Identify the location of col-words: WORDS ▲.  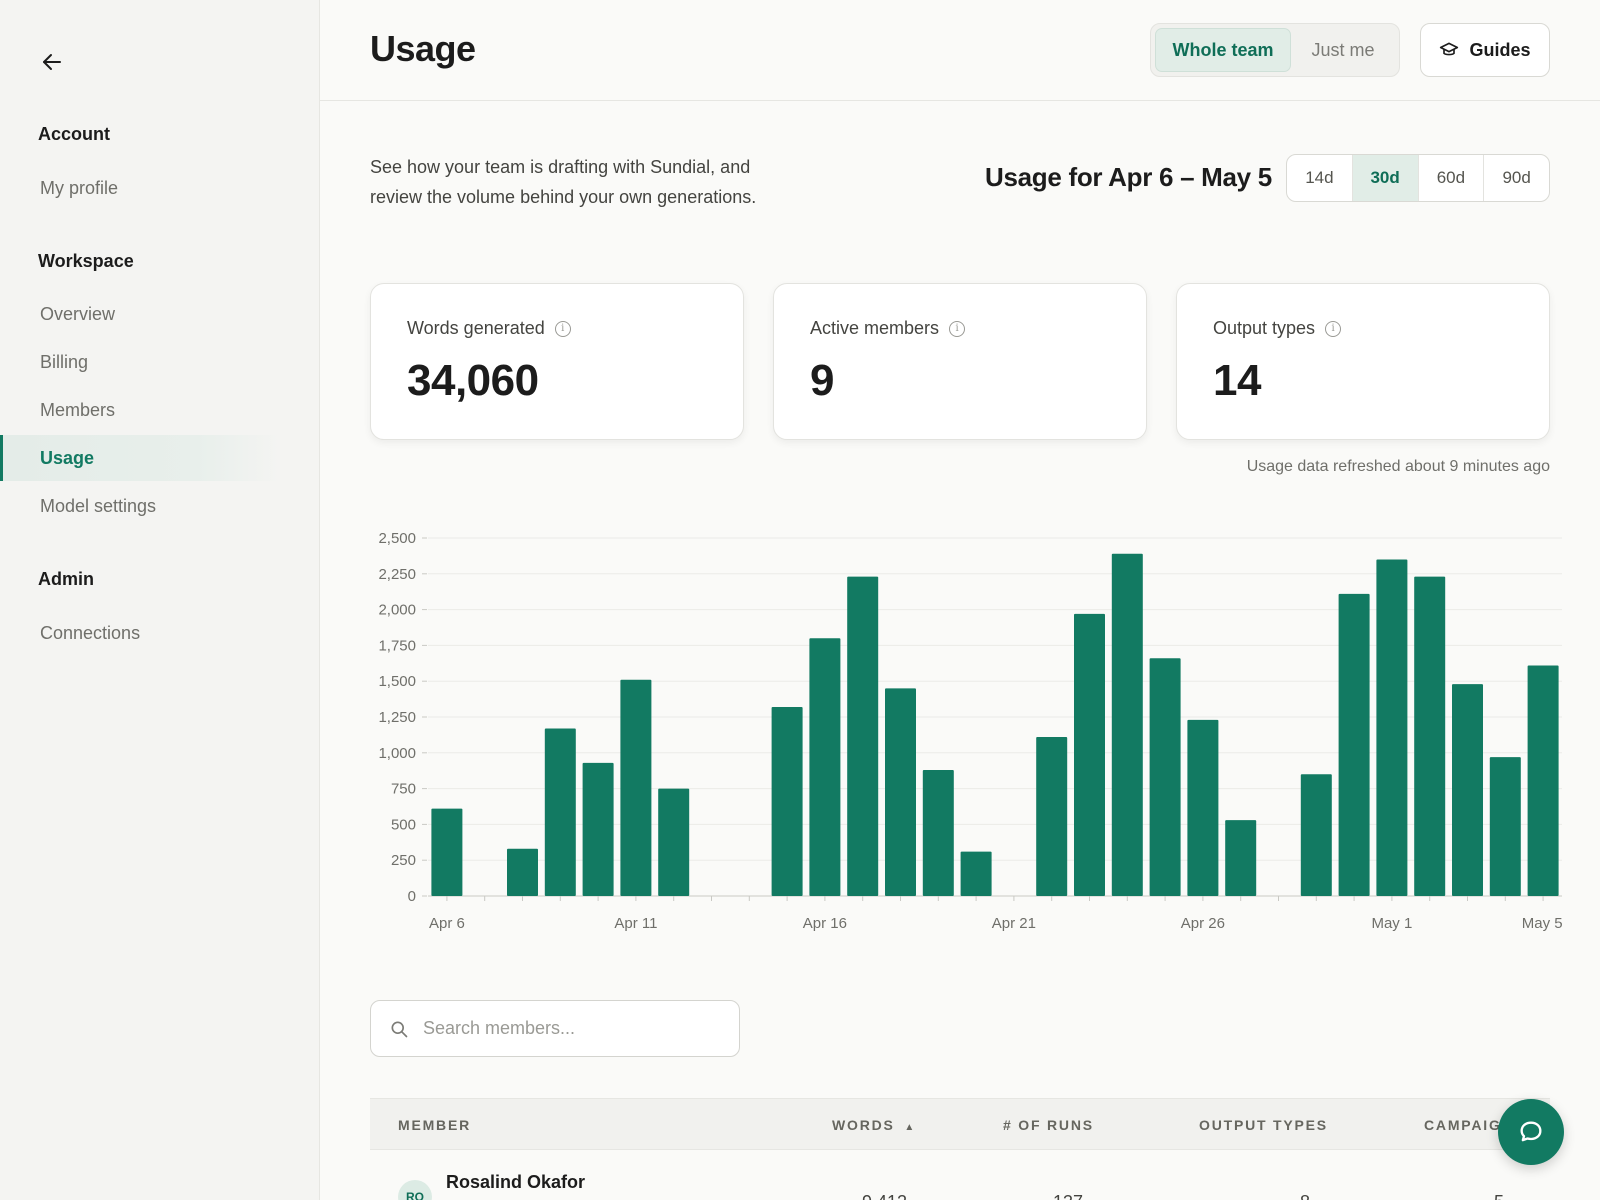
(873, 1125).